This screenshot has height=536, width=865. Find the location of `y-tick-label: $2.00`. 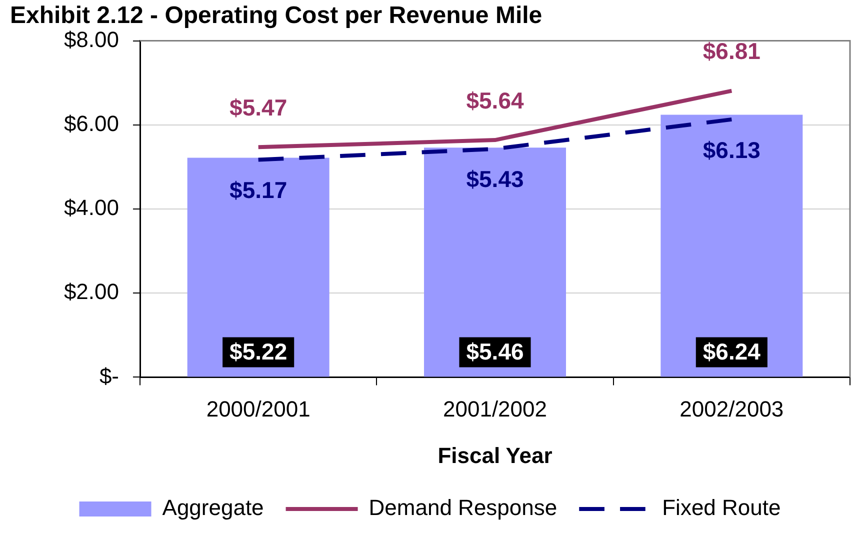

y-tick-label: $2.00 is located at coordinates (91, 291).